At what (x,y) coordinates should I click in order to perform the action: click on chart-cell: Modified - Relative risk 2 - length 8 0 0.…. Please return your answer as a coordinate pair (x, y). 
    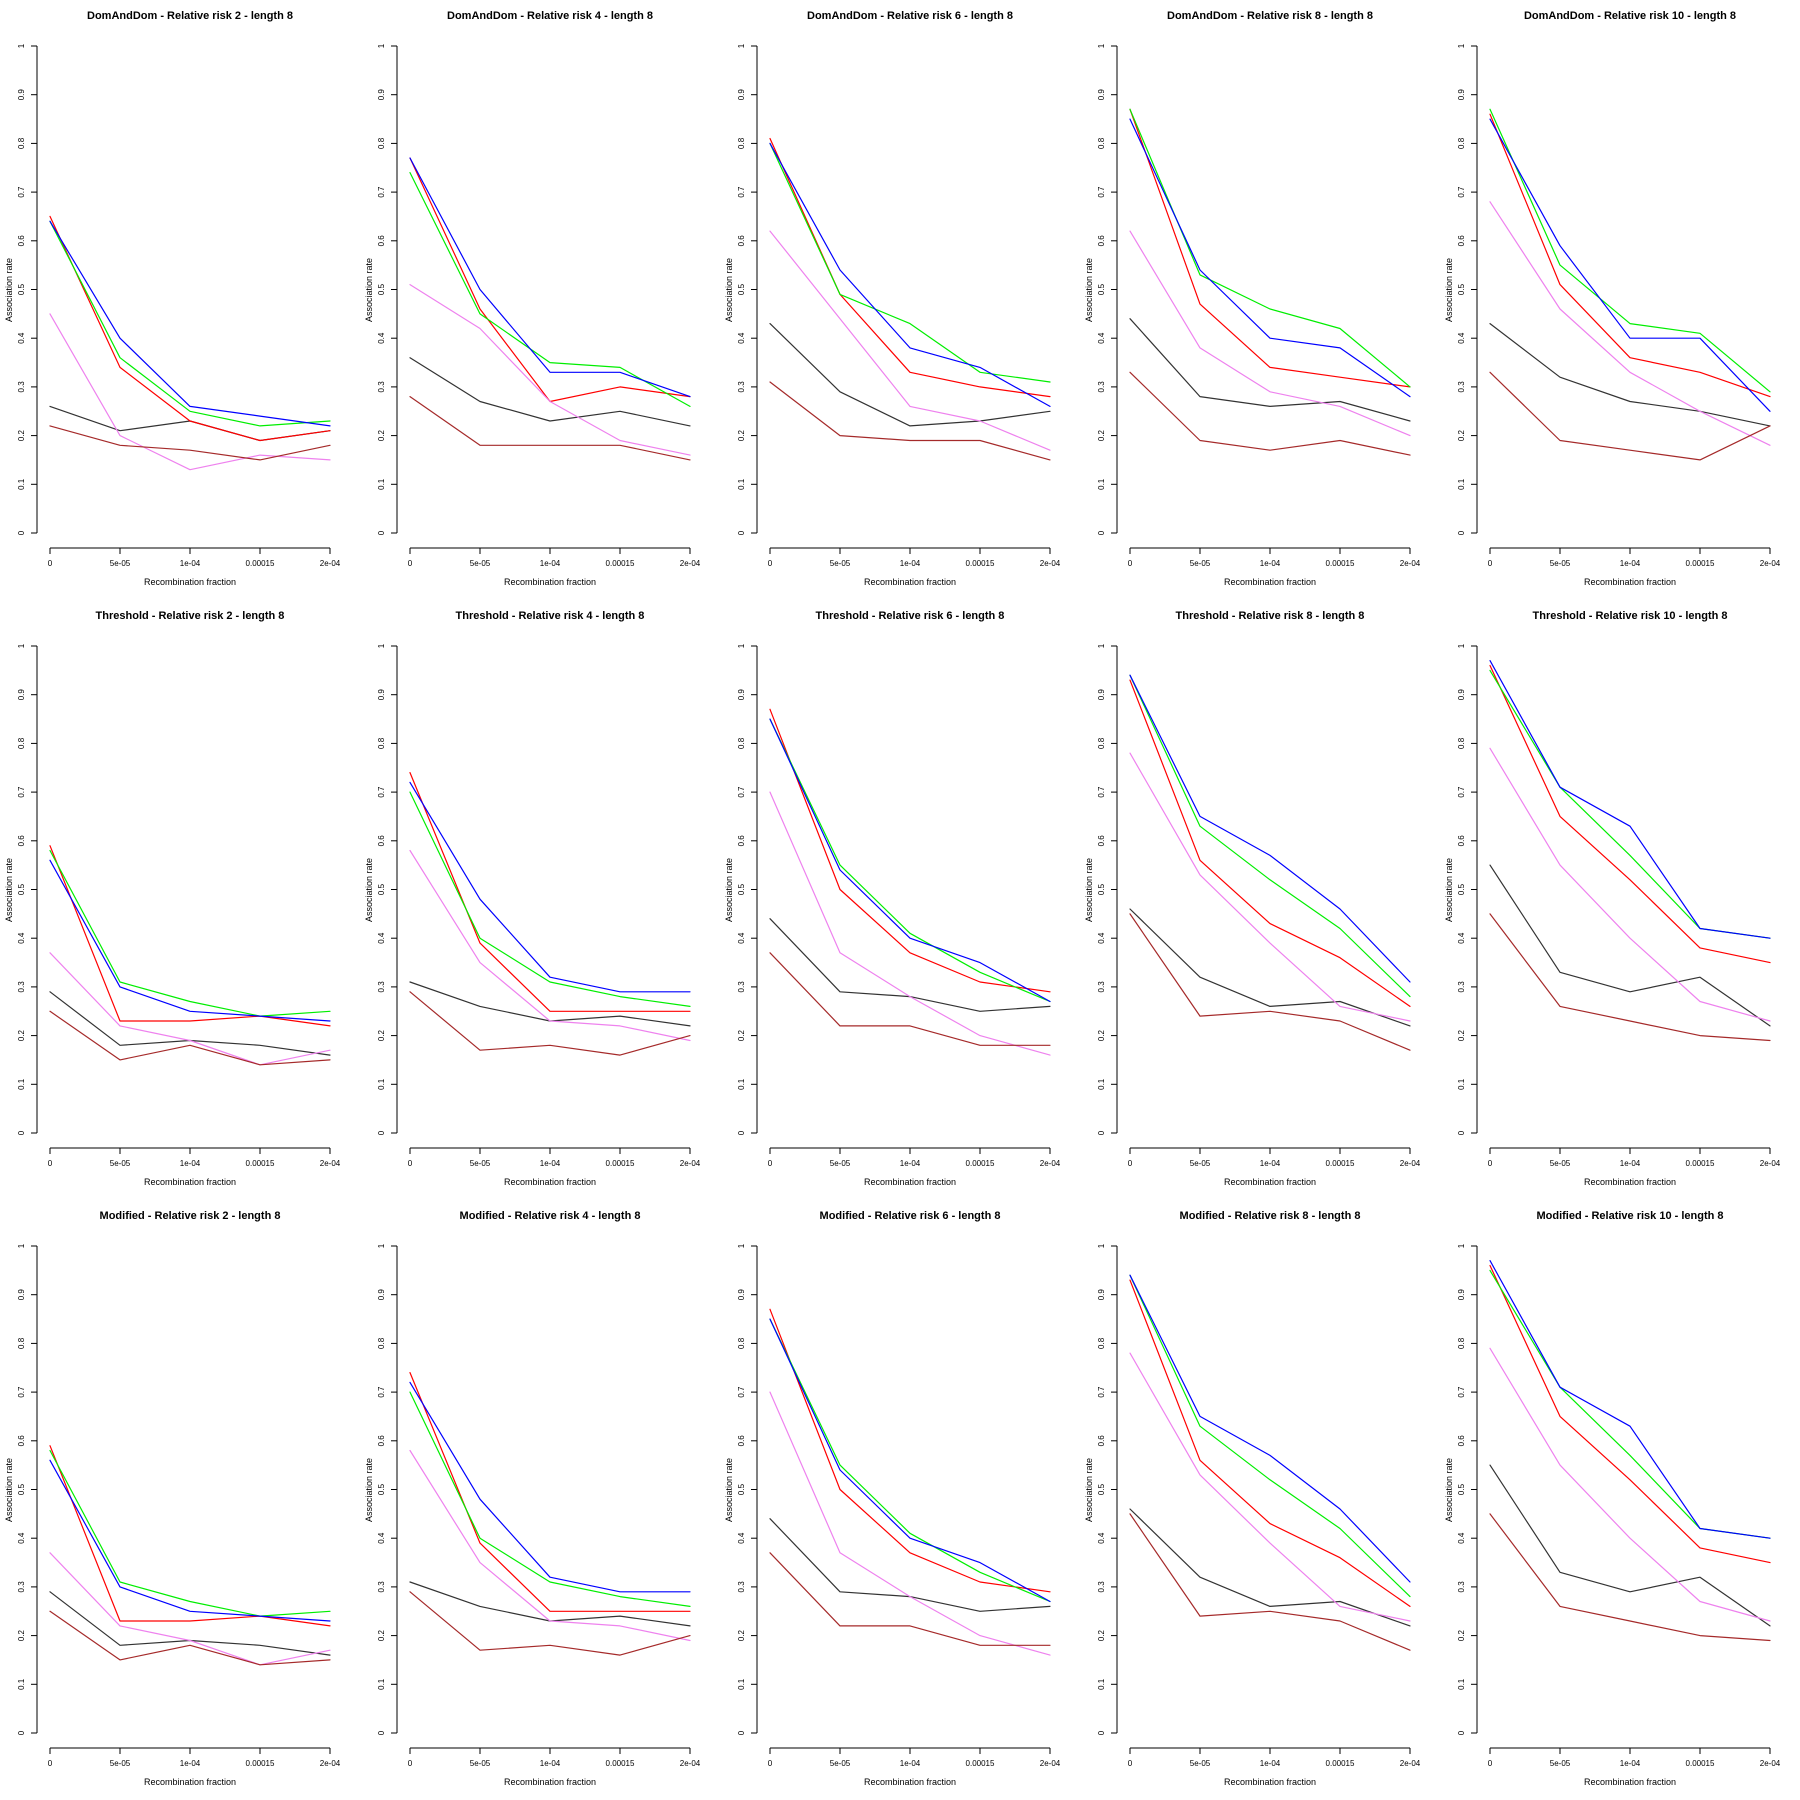
    Looking at the image, I should click on (180, 1500).